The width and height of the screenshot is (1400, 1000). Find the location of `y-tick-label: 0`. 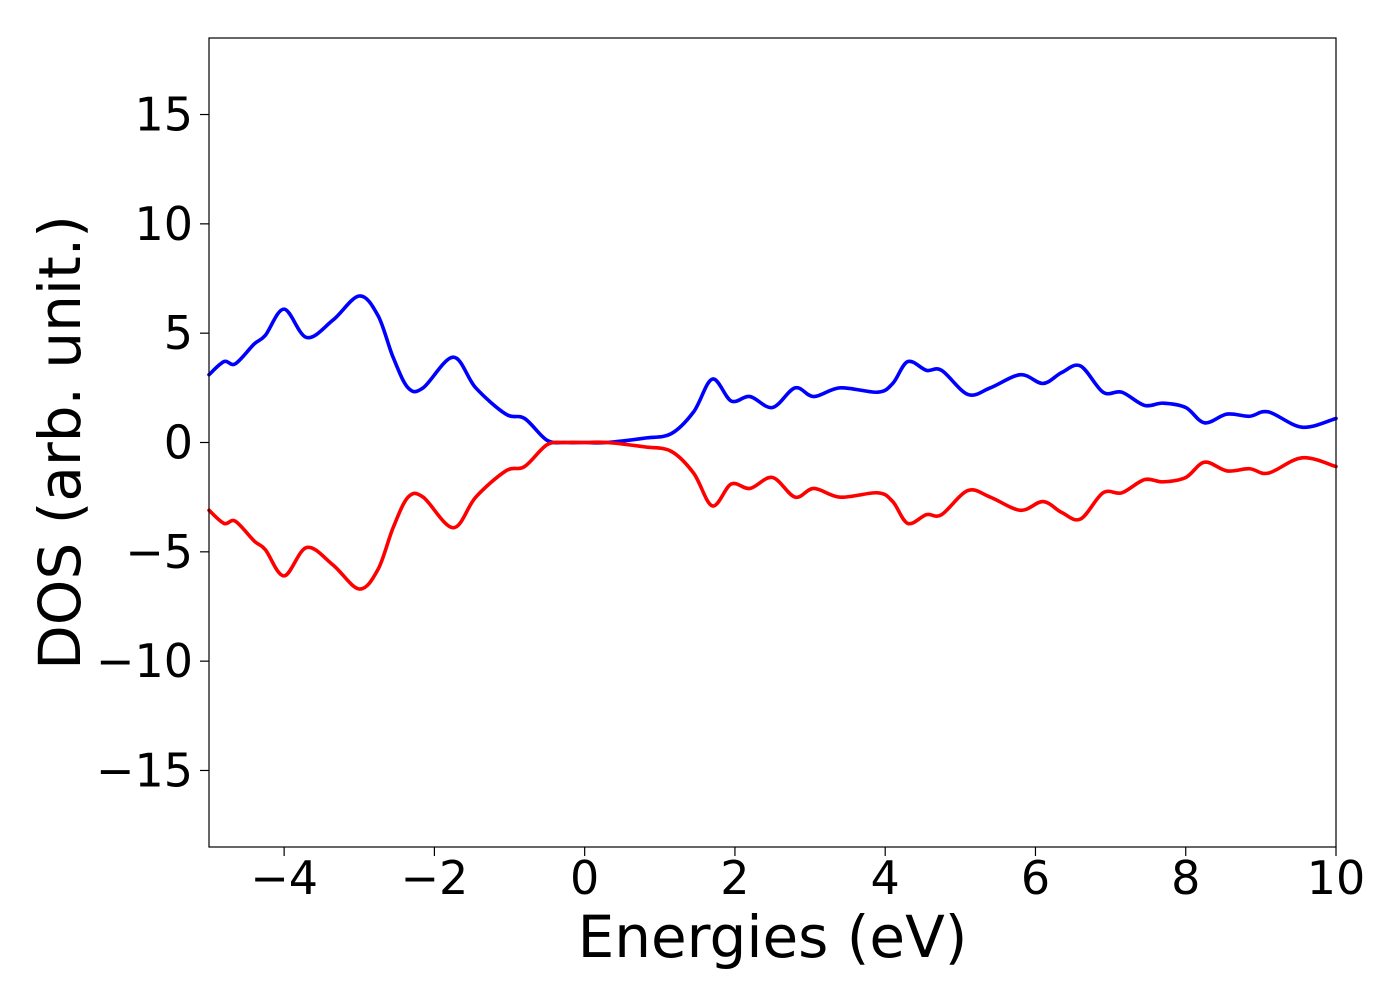

y-tick-label: 0 is located at coordinates (178, 443).